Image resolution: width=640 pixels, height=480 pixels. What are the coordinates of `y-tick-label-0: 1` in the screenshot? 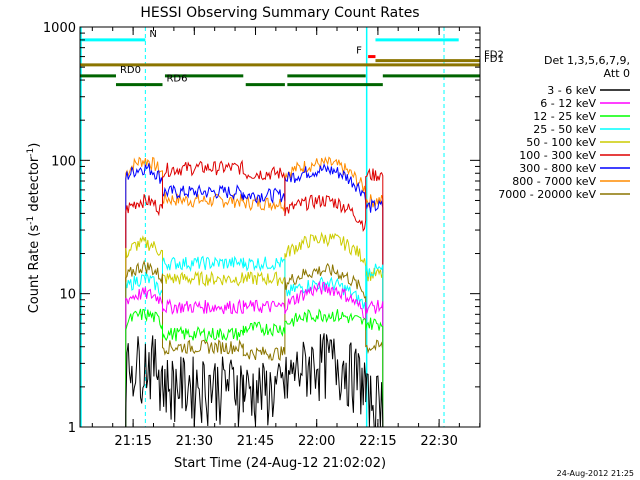 It's located at (72, 428).